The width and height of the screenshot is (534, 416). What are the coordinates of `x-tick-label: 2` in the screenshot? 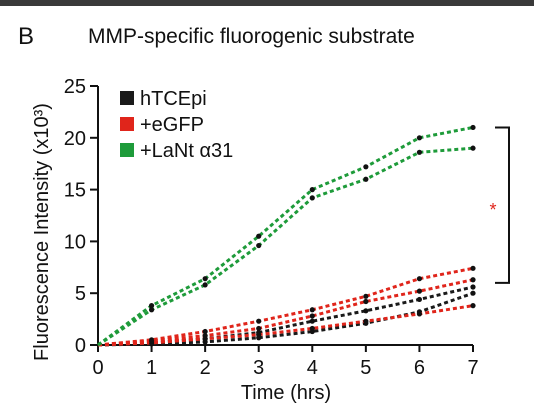 It's located at (205, 368).